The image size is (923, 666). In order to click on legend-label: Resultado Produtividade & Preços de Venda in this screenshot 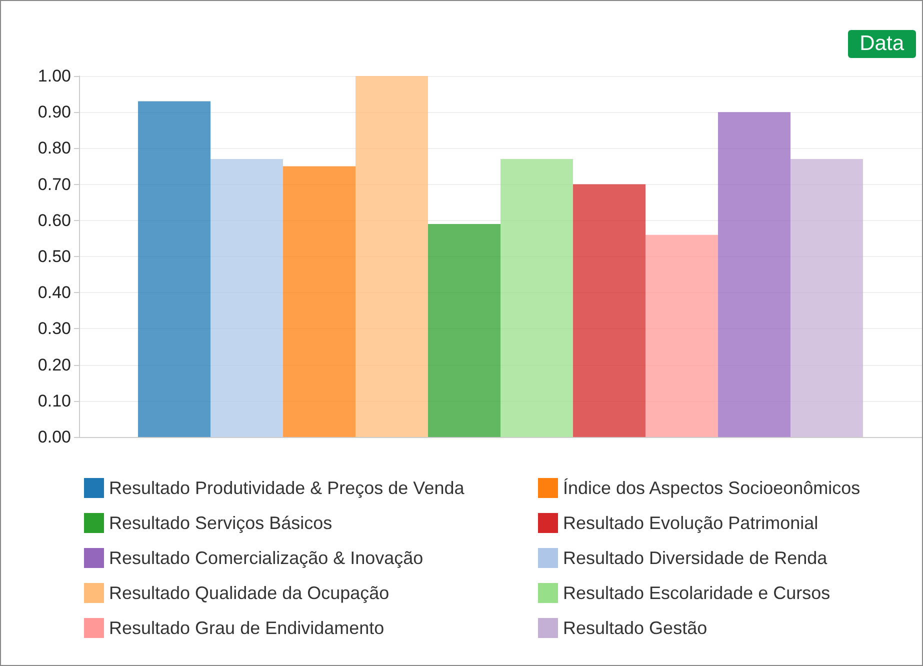, I will do `click(287, 488)`.